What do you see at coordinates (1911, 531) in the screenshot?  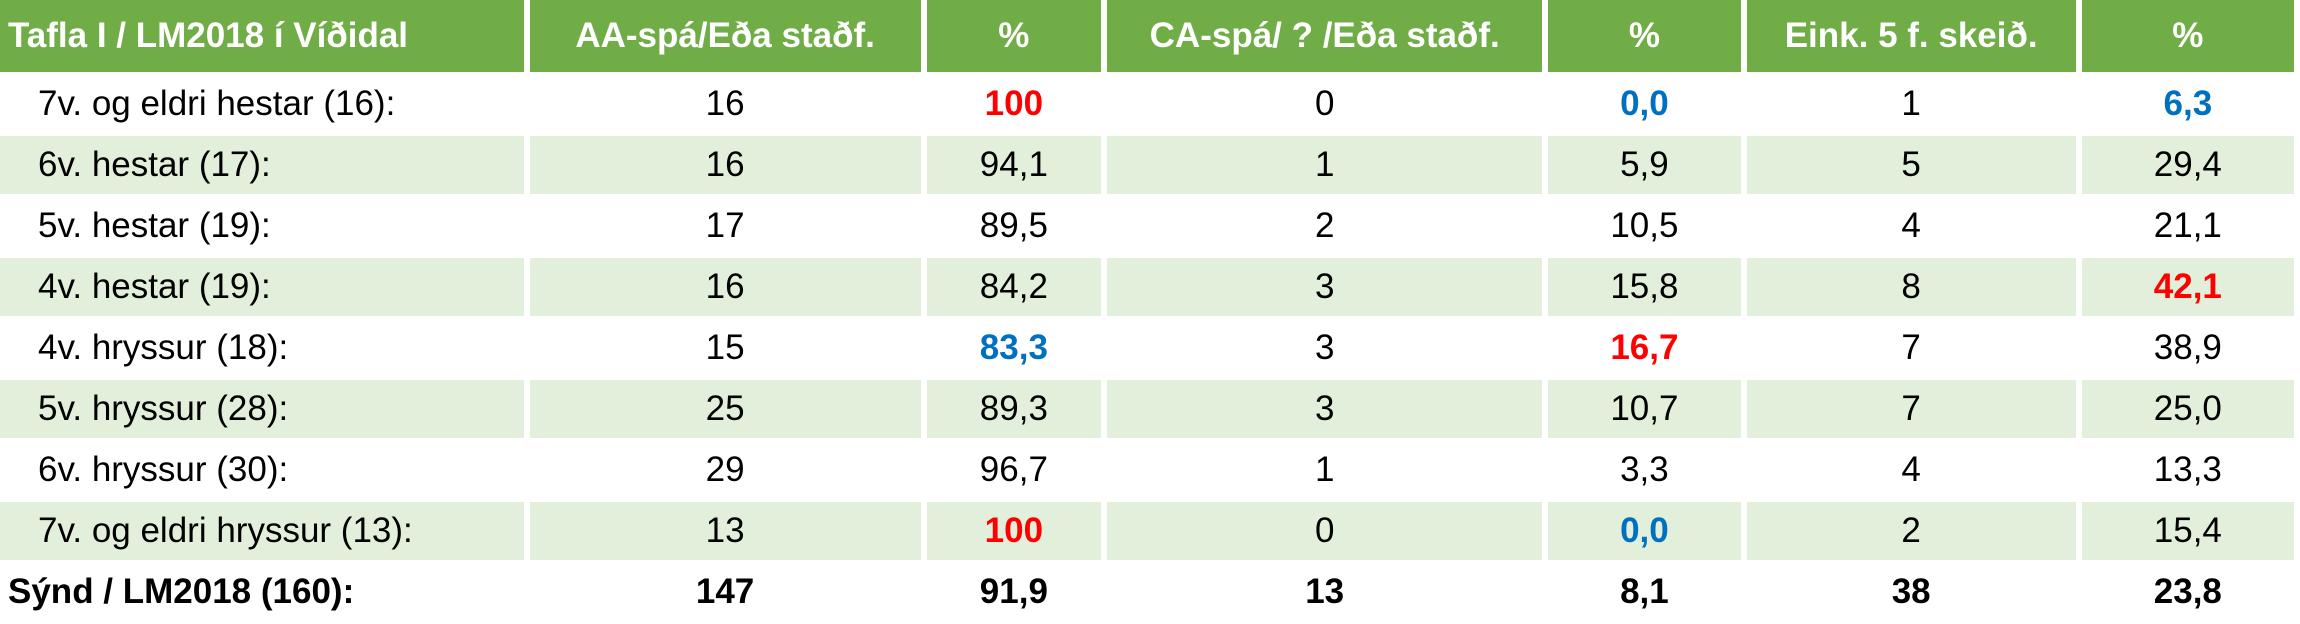 I see `cell-pace-count: 2` at bounding box center [1911, 531].